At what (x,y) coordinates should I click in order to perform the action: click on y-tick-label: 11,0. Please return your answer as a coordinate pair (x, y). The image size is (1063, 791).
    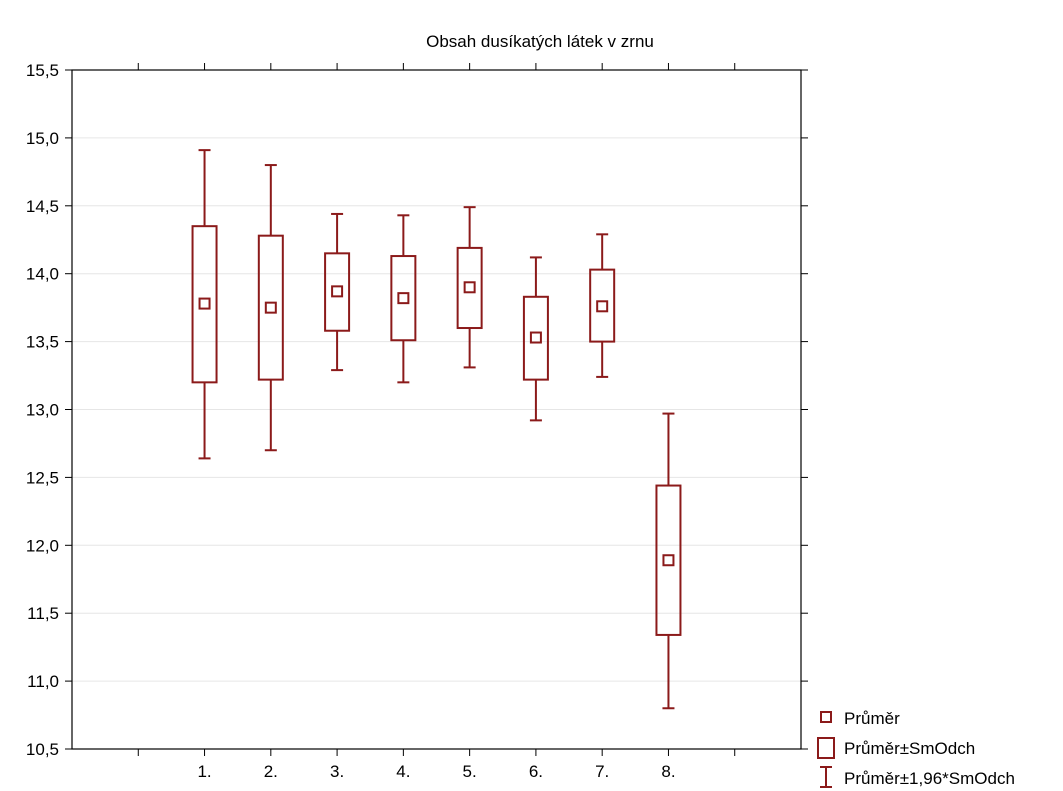
    Looking at the image, I should click on (43, 681).